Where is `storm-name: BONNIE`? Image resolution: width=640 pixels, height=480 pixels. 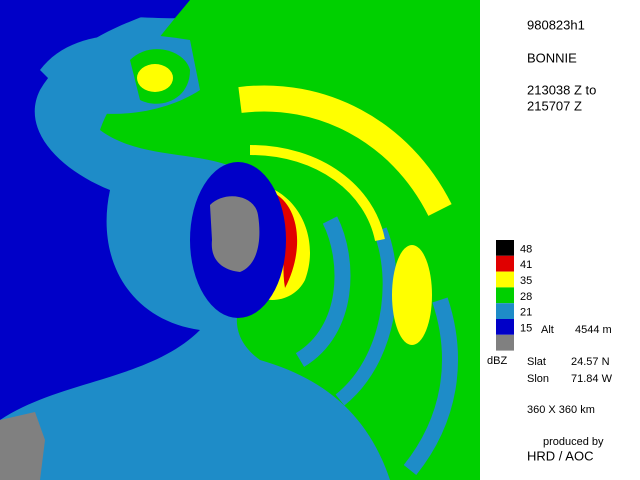
storm-name: BONNIE is located at coordinates (552, 57).